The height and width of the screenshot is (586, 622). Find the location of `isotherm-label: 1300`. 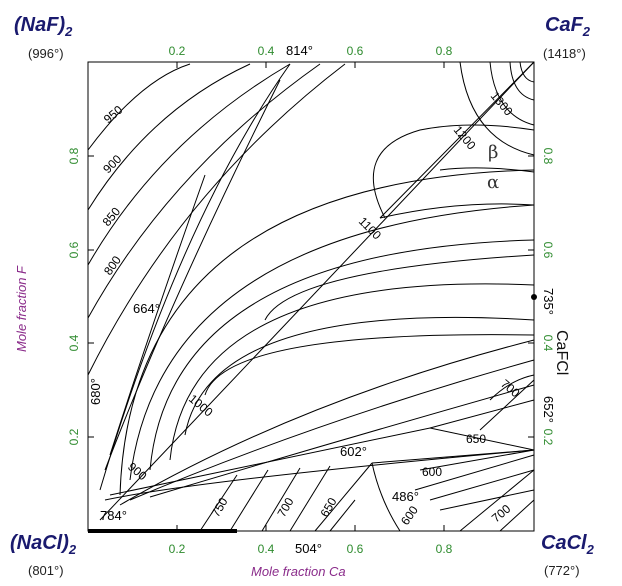

isotherm-label: 1300 is located at coordinates (502, 104).